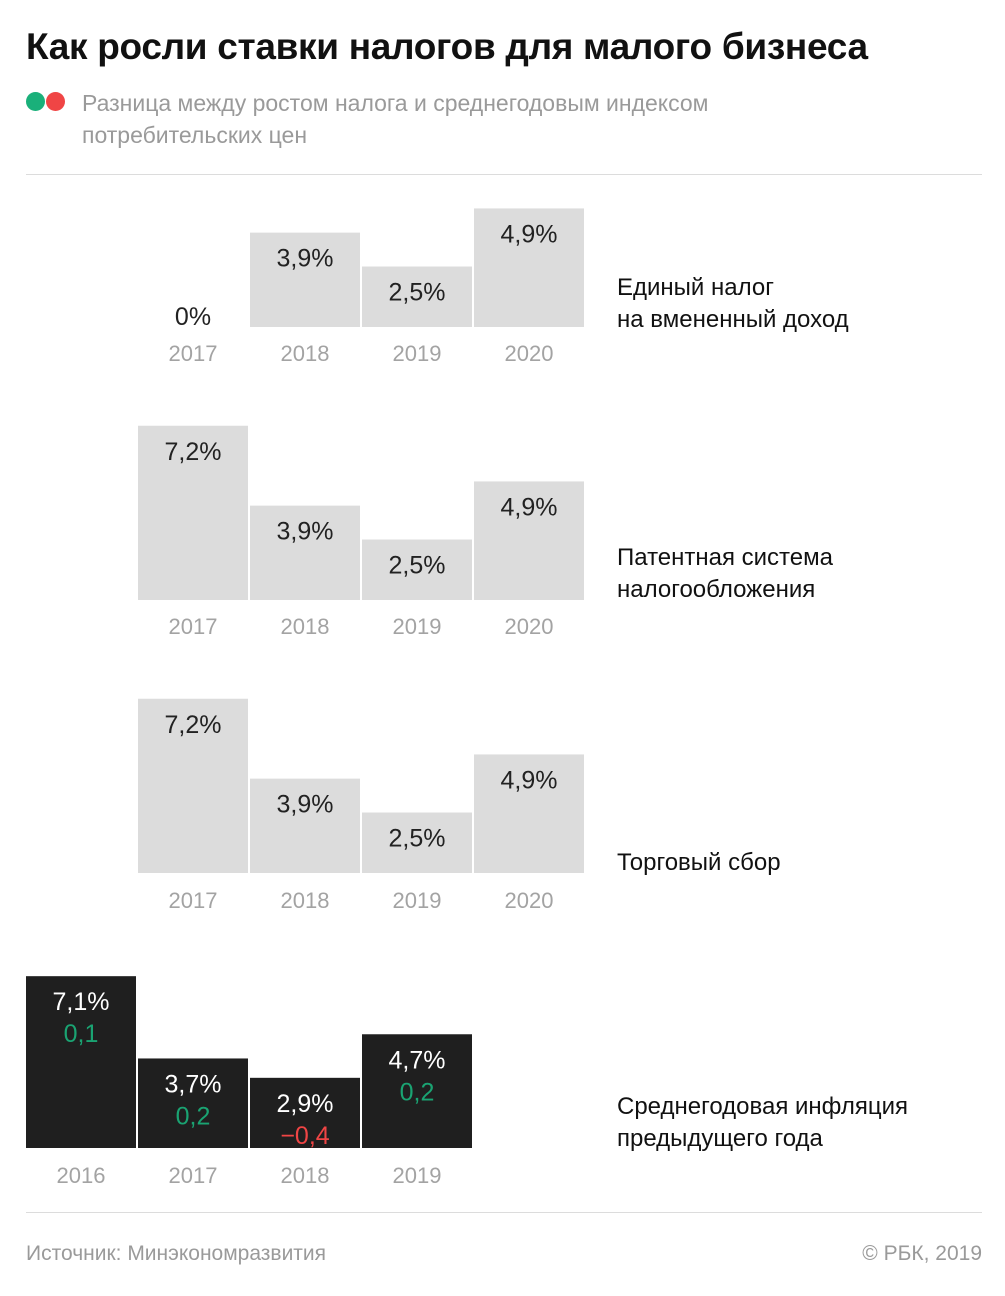 The image size is (1005, 1296). I want to click on tick-label-2-2020: 2020, so click(529, 900).